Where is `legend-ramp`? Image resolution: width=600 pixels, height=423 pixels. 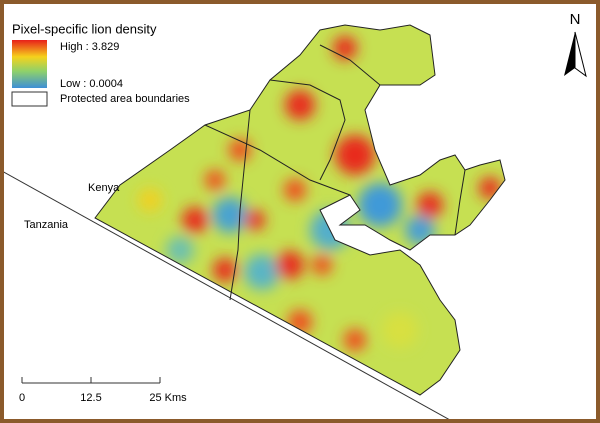 legend-ramp is located at coordinates (29, 64).